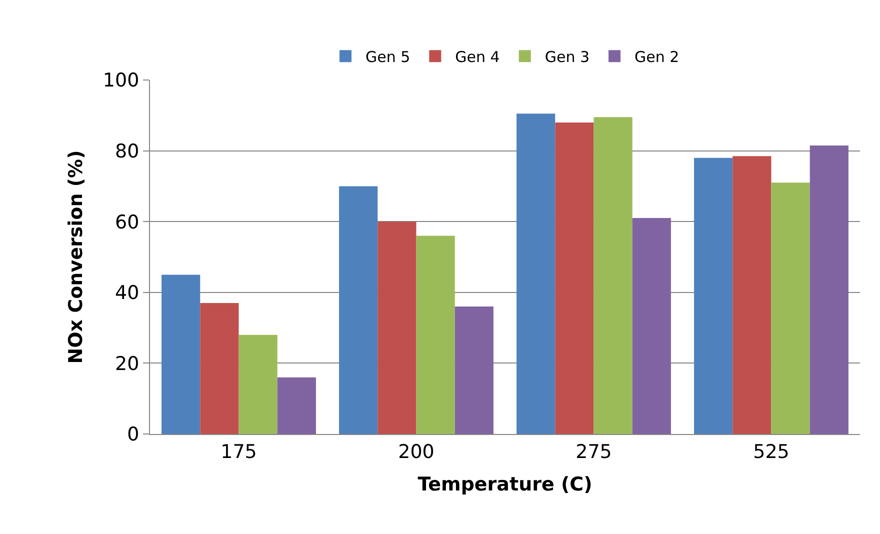  I want to click on y-axis-title: NOx Conversion (%), so click(75, 257).